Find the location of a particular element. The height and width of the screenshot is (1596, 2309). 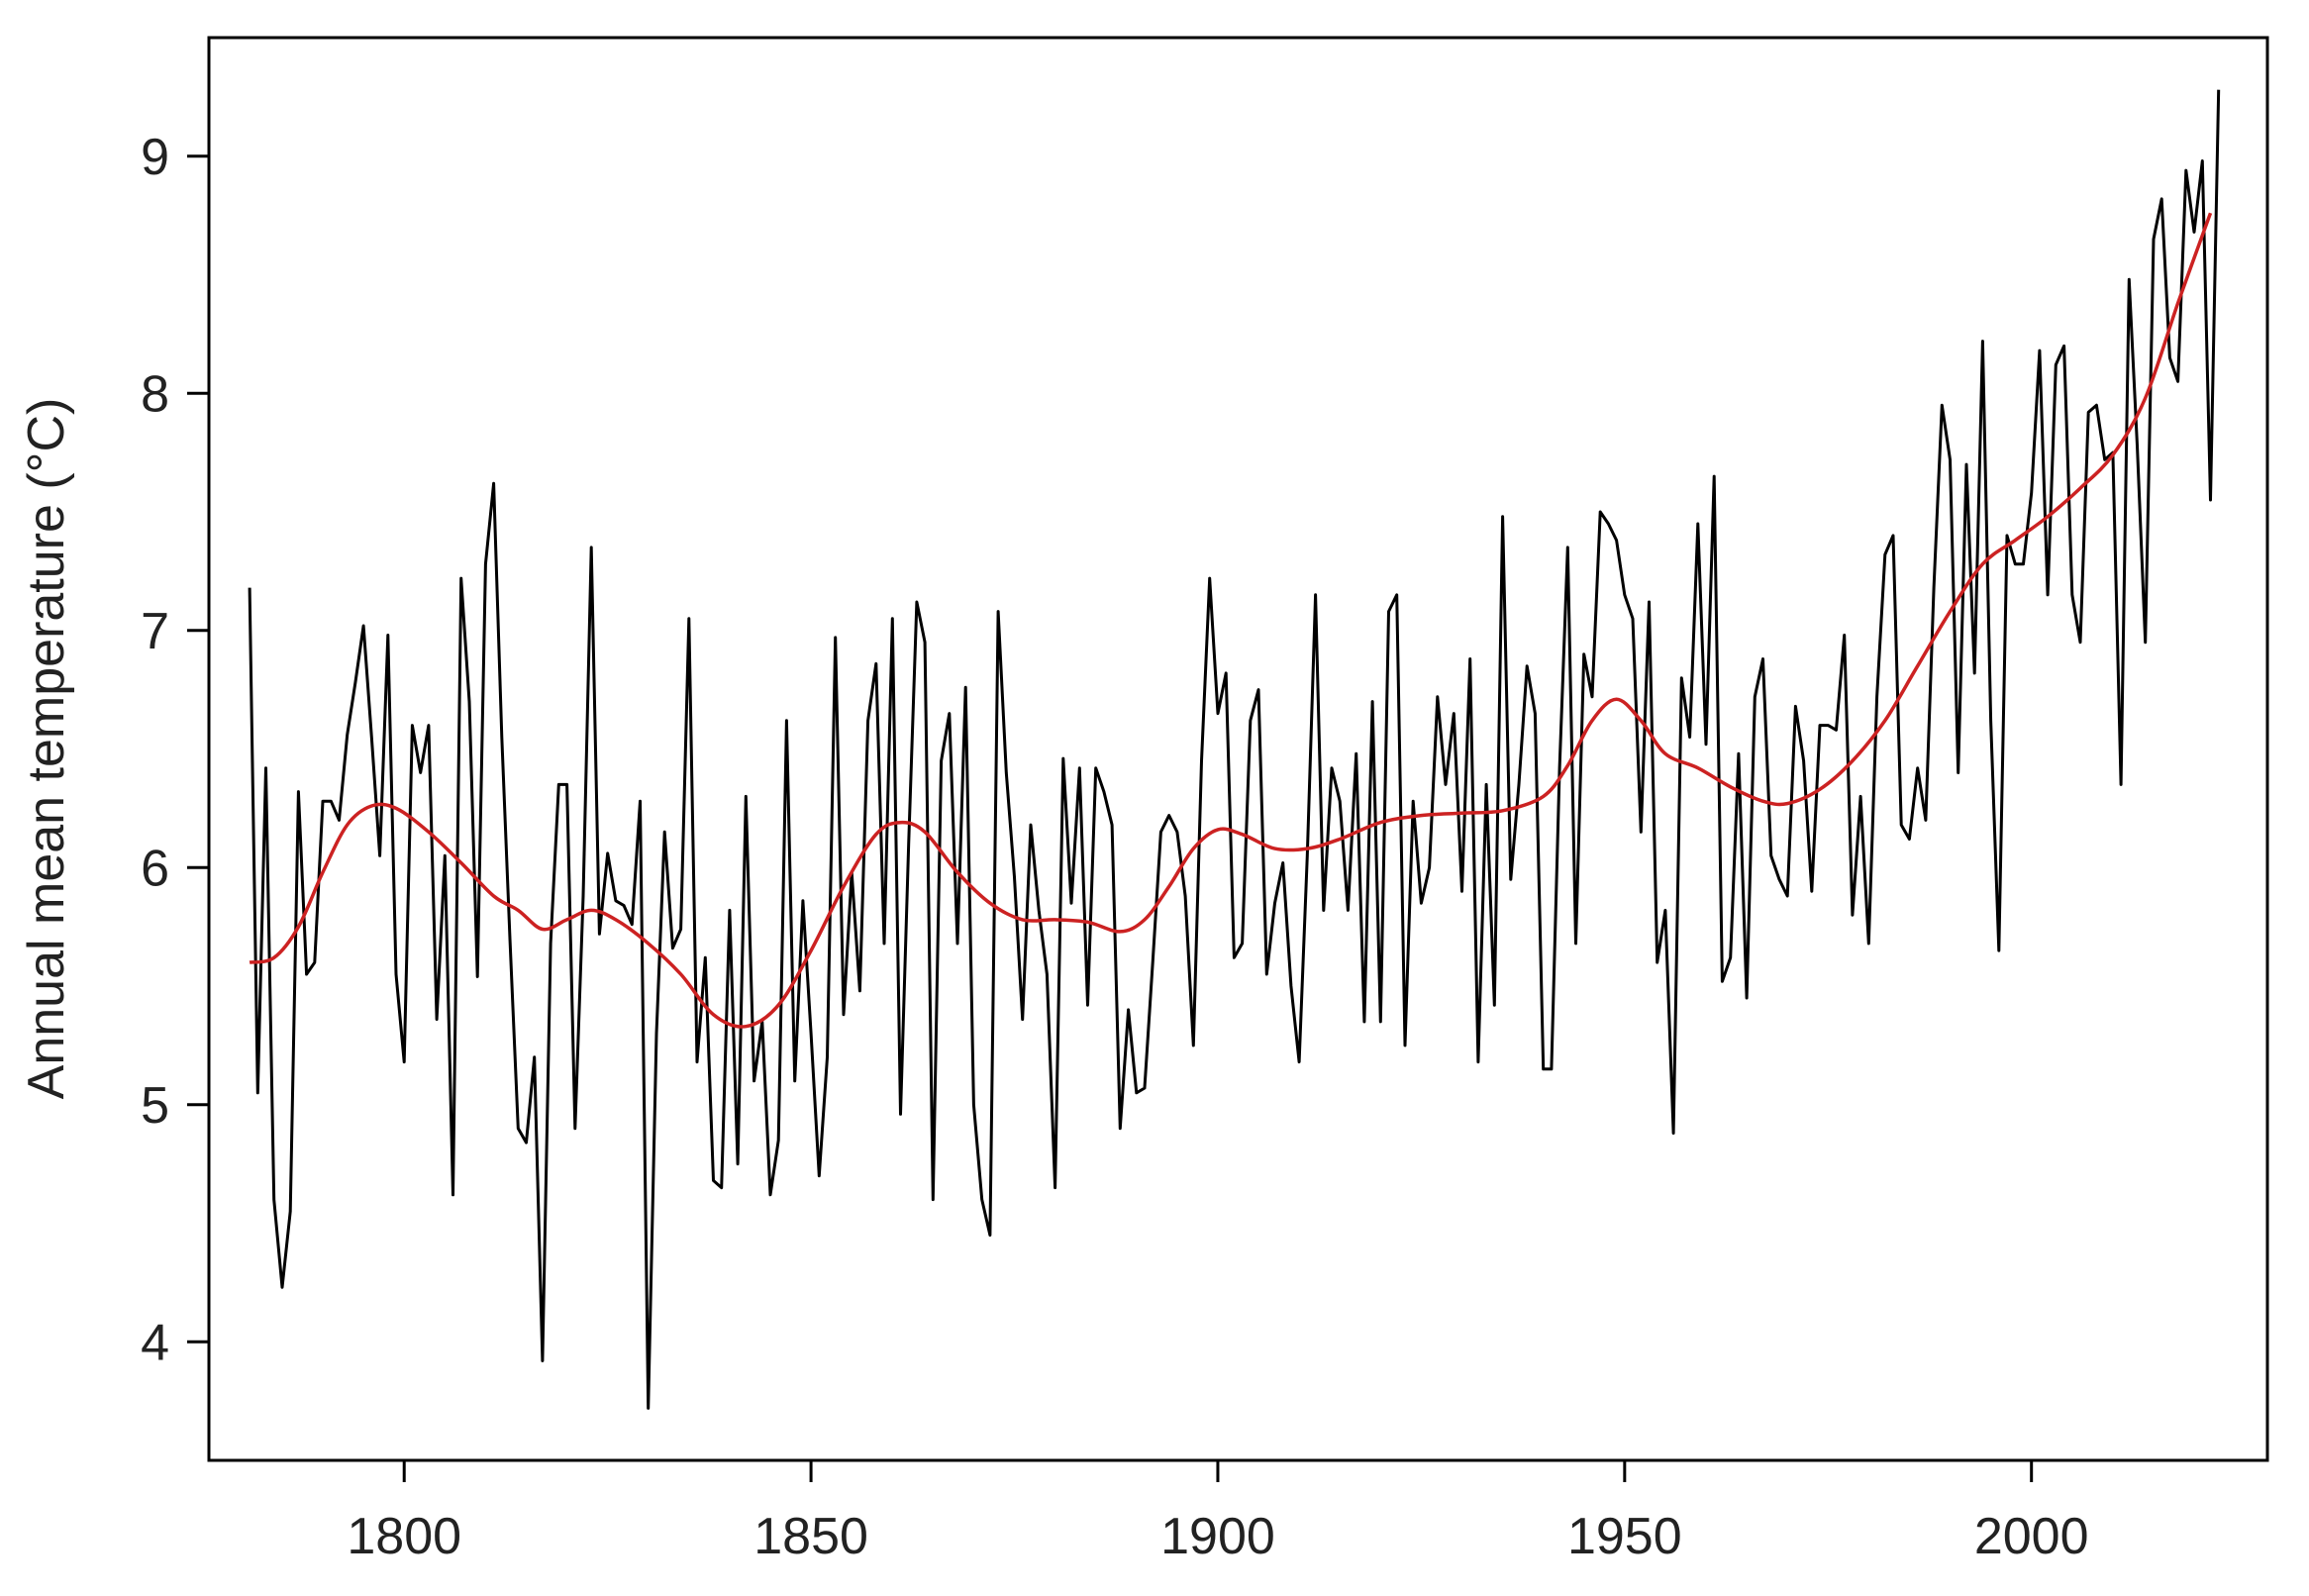

x-tick-label: 1950 is located at coordinates (1624, 1536).